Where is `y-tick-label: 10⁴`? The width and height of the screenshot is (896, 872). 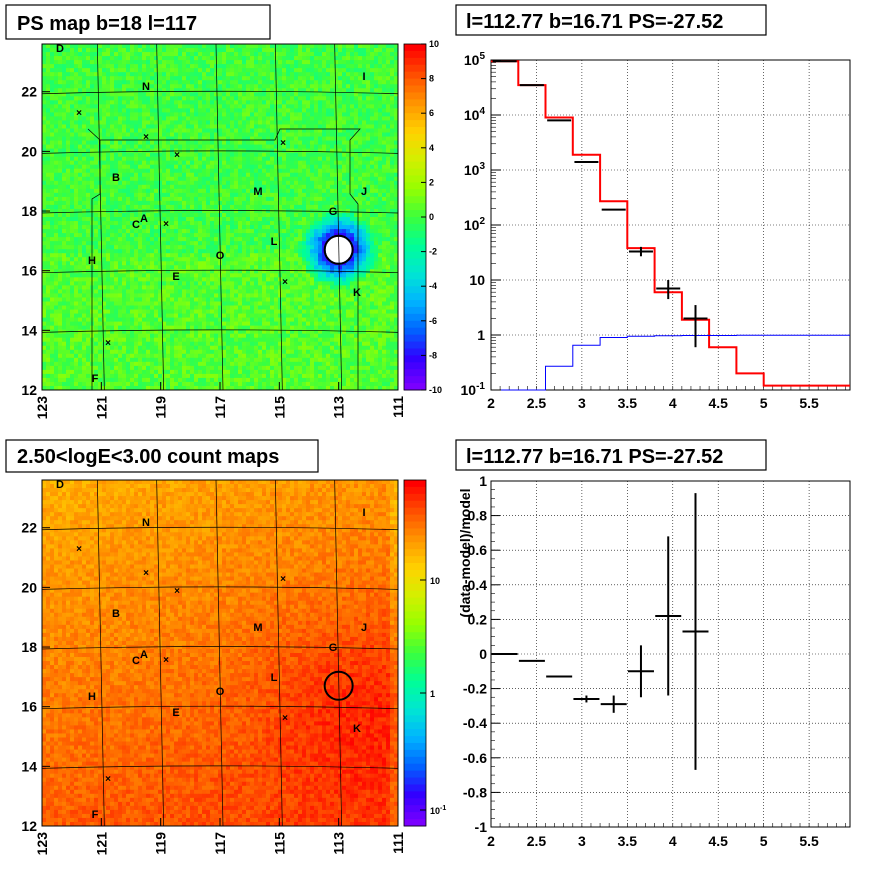
y-tick-label: 10⁴ is located at coordinates (475, 114).